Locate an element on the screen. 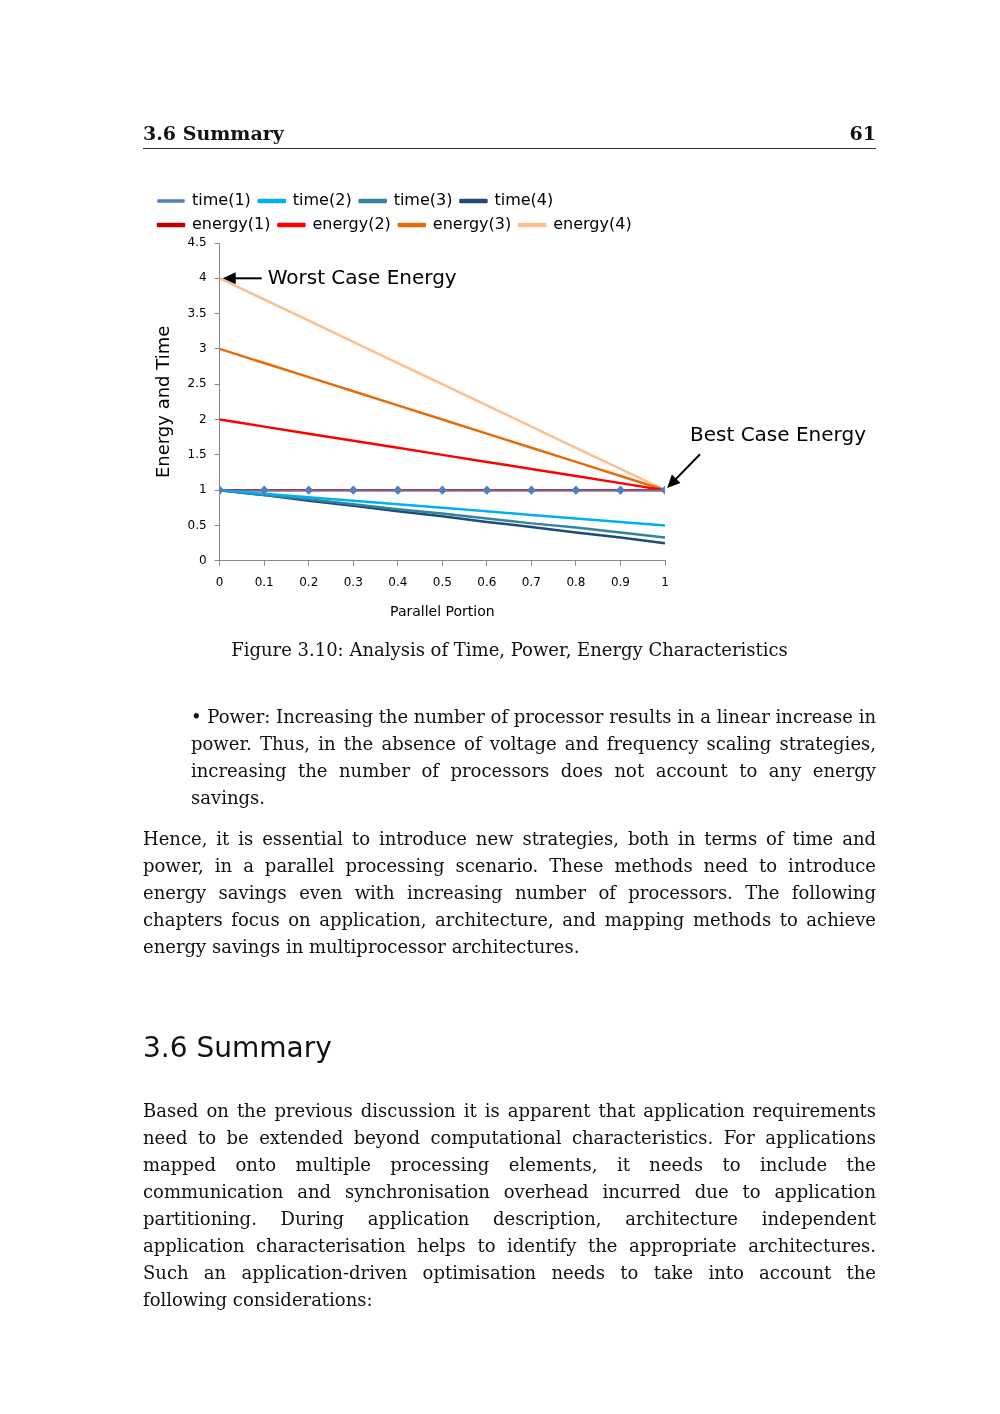 The height and width of the screenshot is (1414, 1000). y-tick-label: 0 is located at coordinates (203, 559).